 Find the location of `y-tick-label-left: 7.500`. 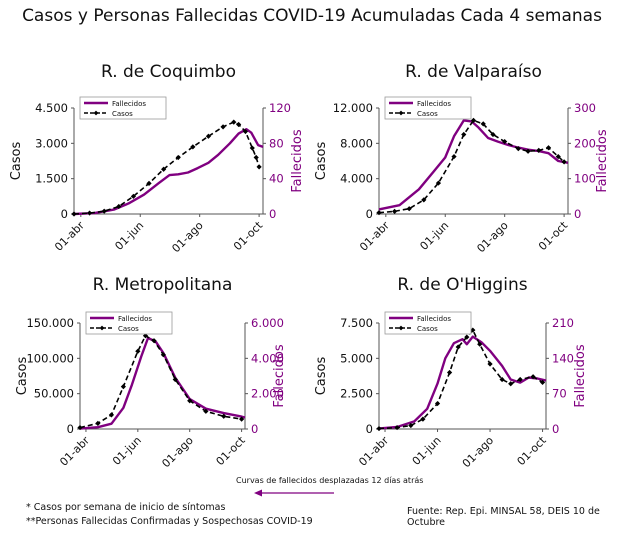

y-tick-label-left: 7.500 is located at coordinates (356, 323).